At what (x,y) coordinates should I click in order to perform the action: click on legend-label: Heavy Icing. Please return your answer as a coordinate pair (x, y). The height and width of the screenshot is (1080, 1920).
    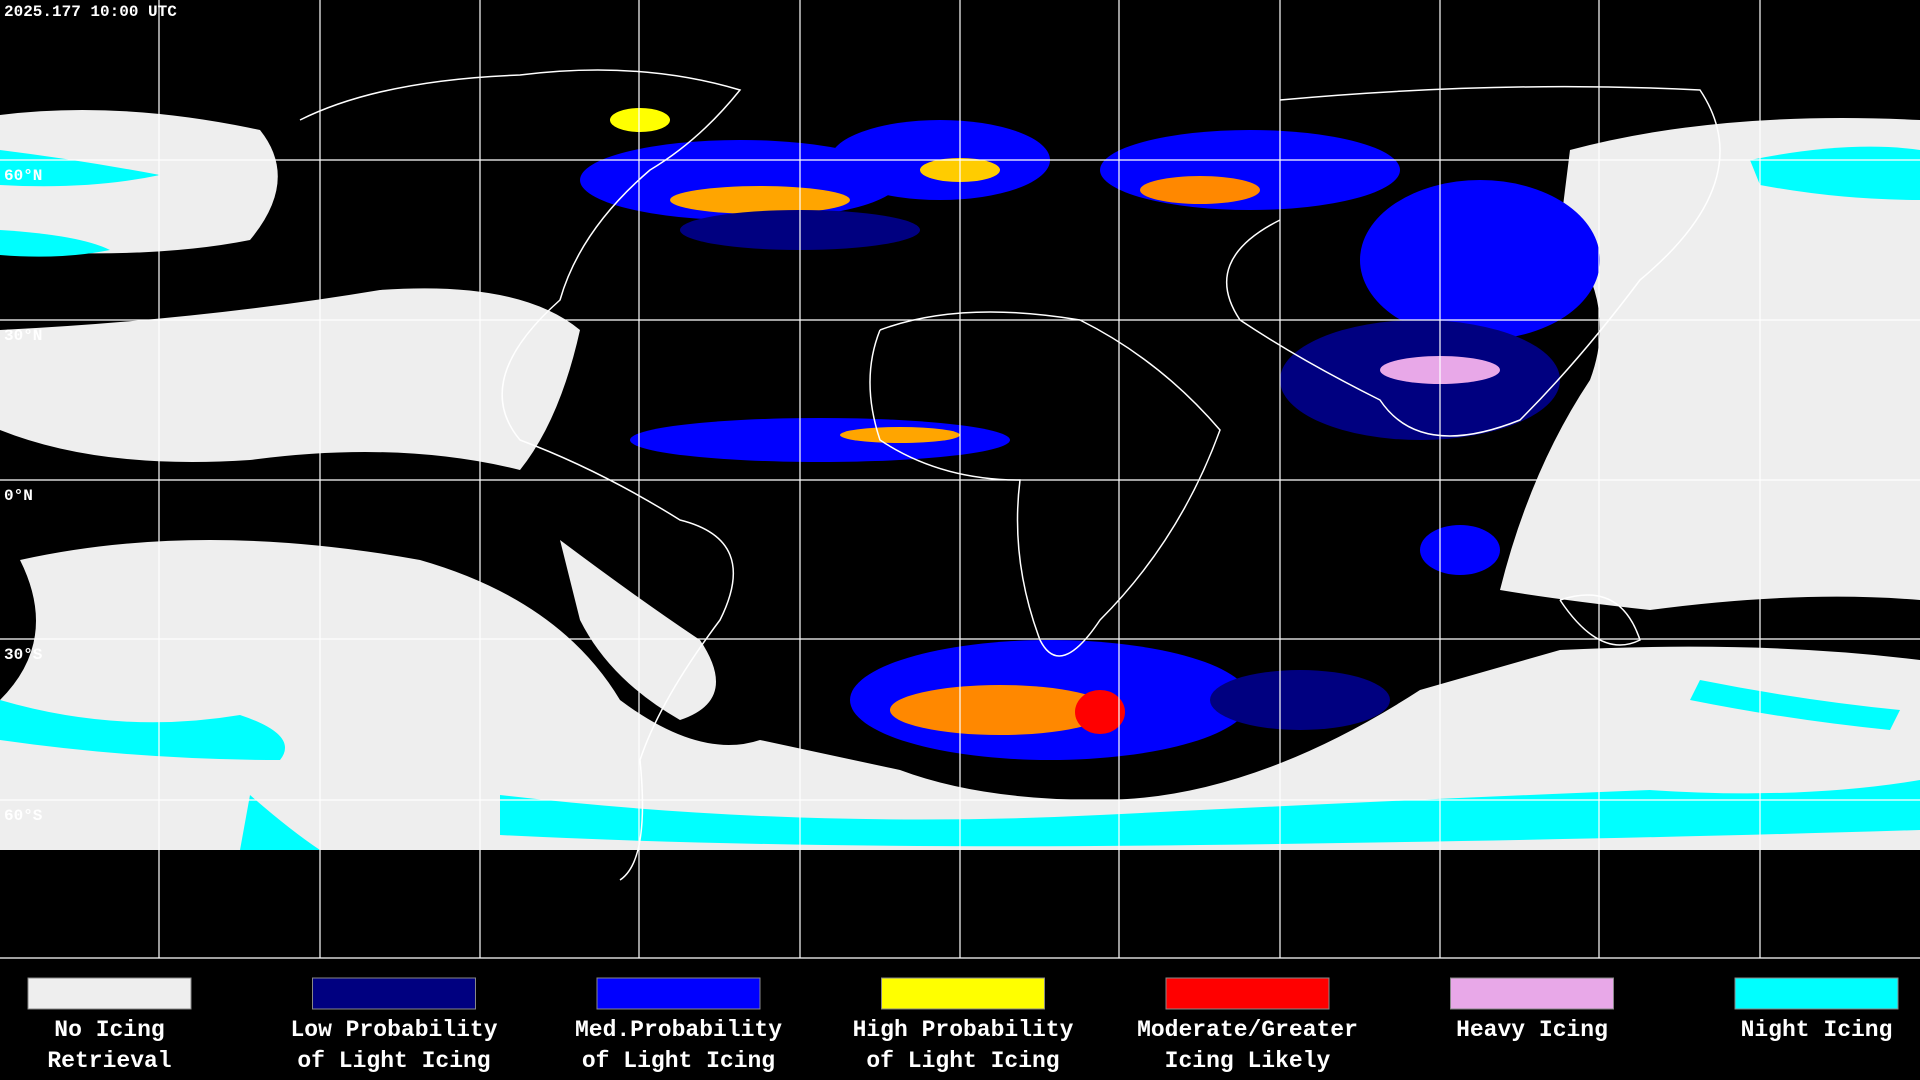
    Looking at the image, I should click on (1532, 1030).